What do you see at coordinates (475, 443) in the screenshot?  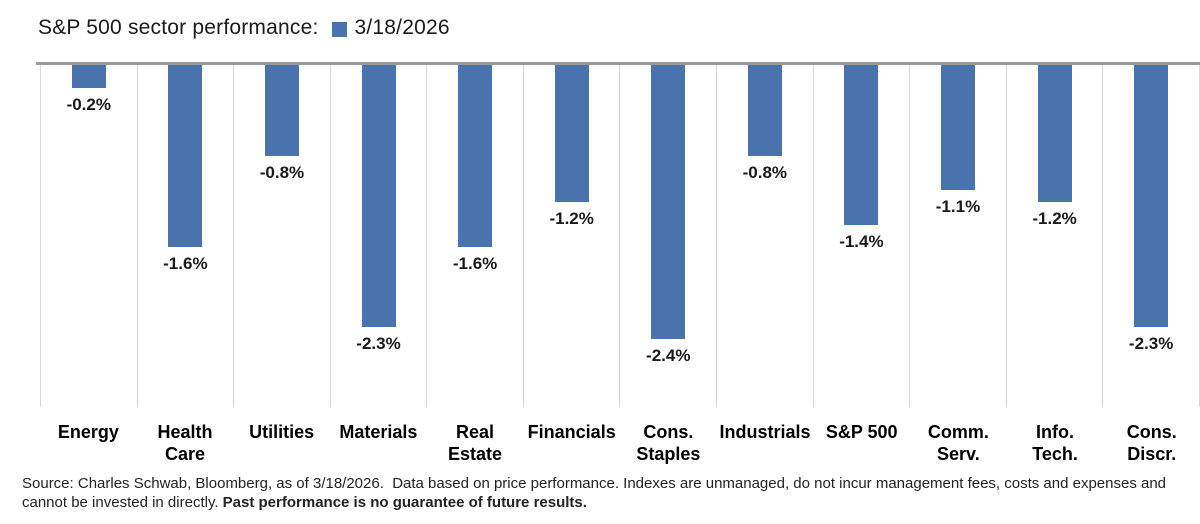 I see `category-label-real-estate: Real Estate` at bounding box center [475, 443].